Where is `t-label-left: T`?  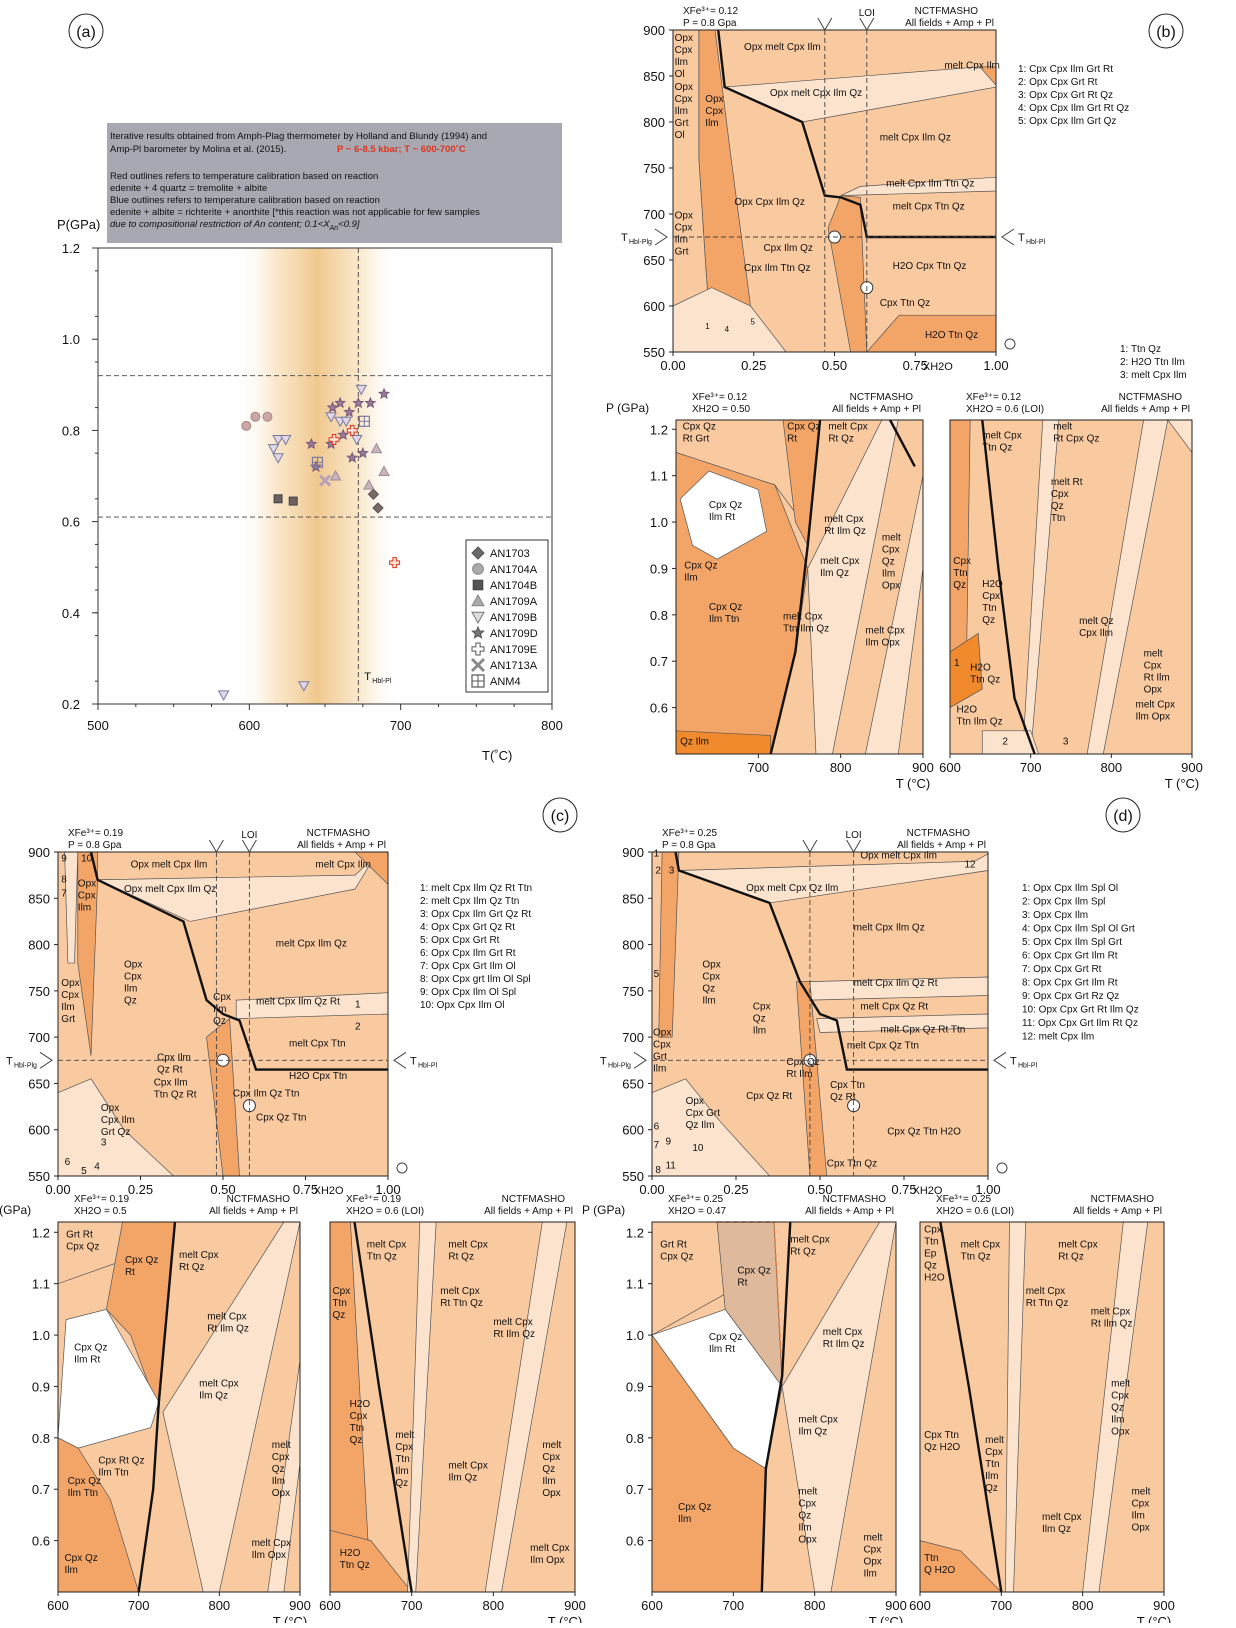 t-label-left: T is located at coordinates (603, 1061).